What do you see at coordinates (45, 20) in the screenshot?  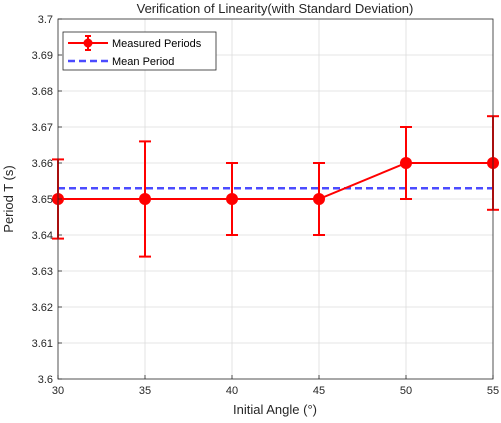 I see `y-tick-label: 3.7` at bounding box center [45, 20].